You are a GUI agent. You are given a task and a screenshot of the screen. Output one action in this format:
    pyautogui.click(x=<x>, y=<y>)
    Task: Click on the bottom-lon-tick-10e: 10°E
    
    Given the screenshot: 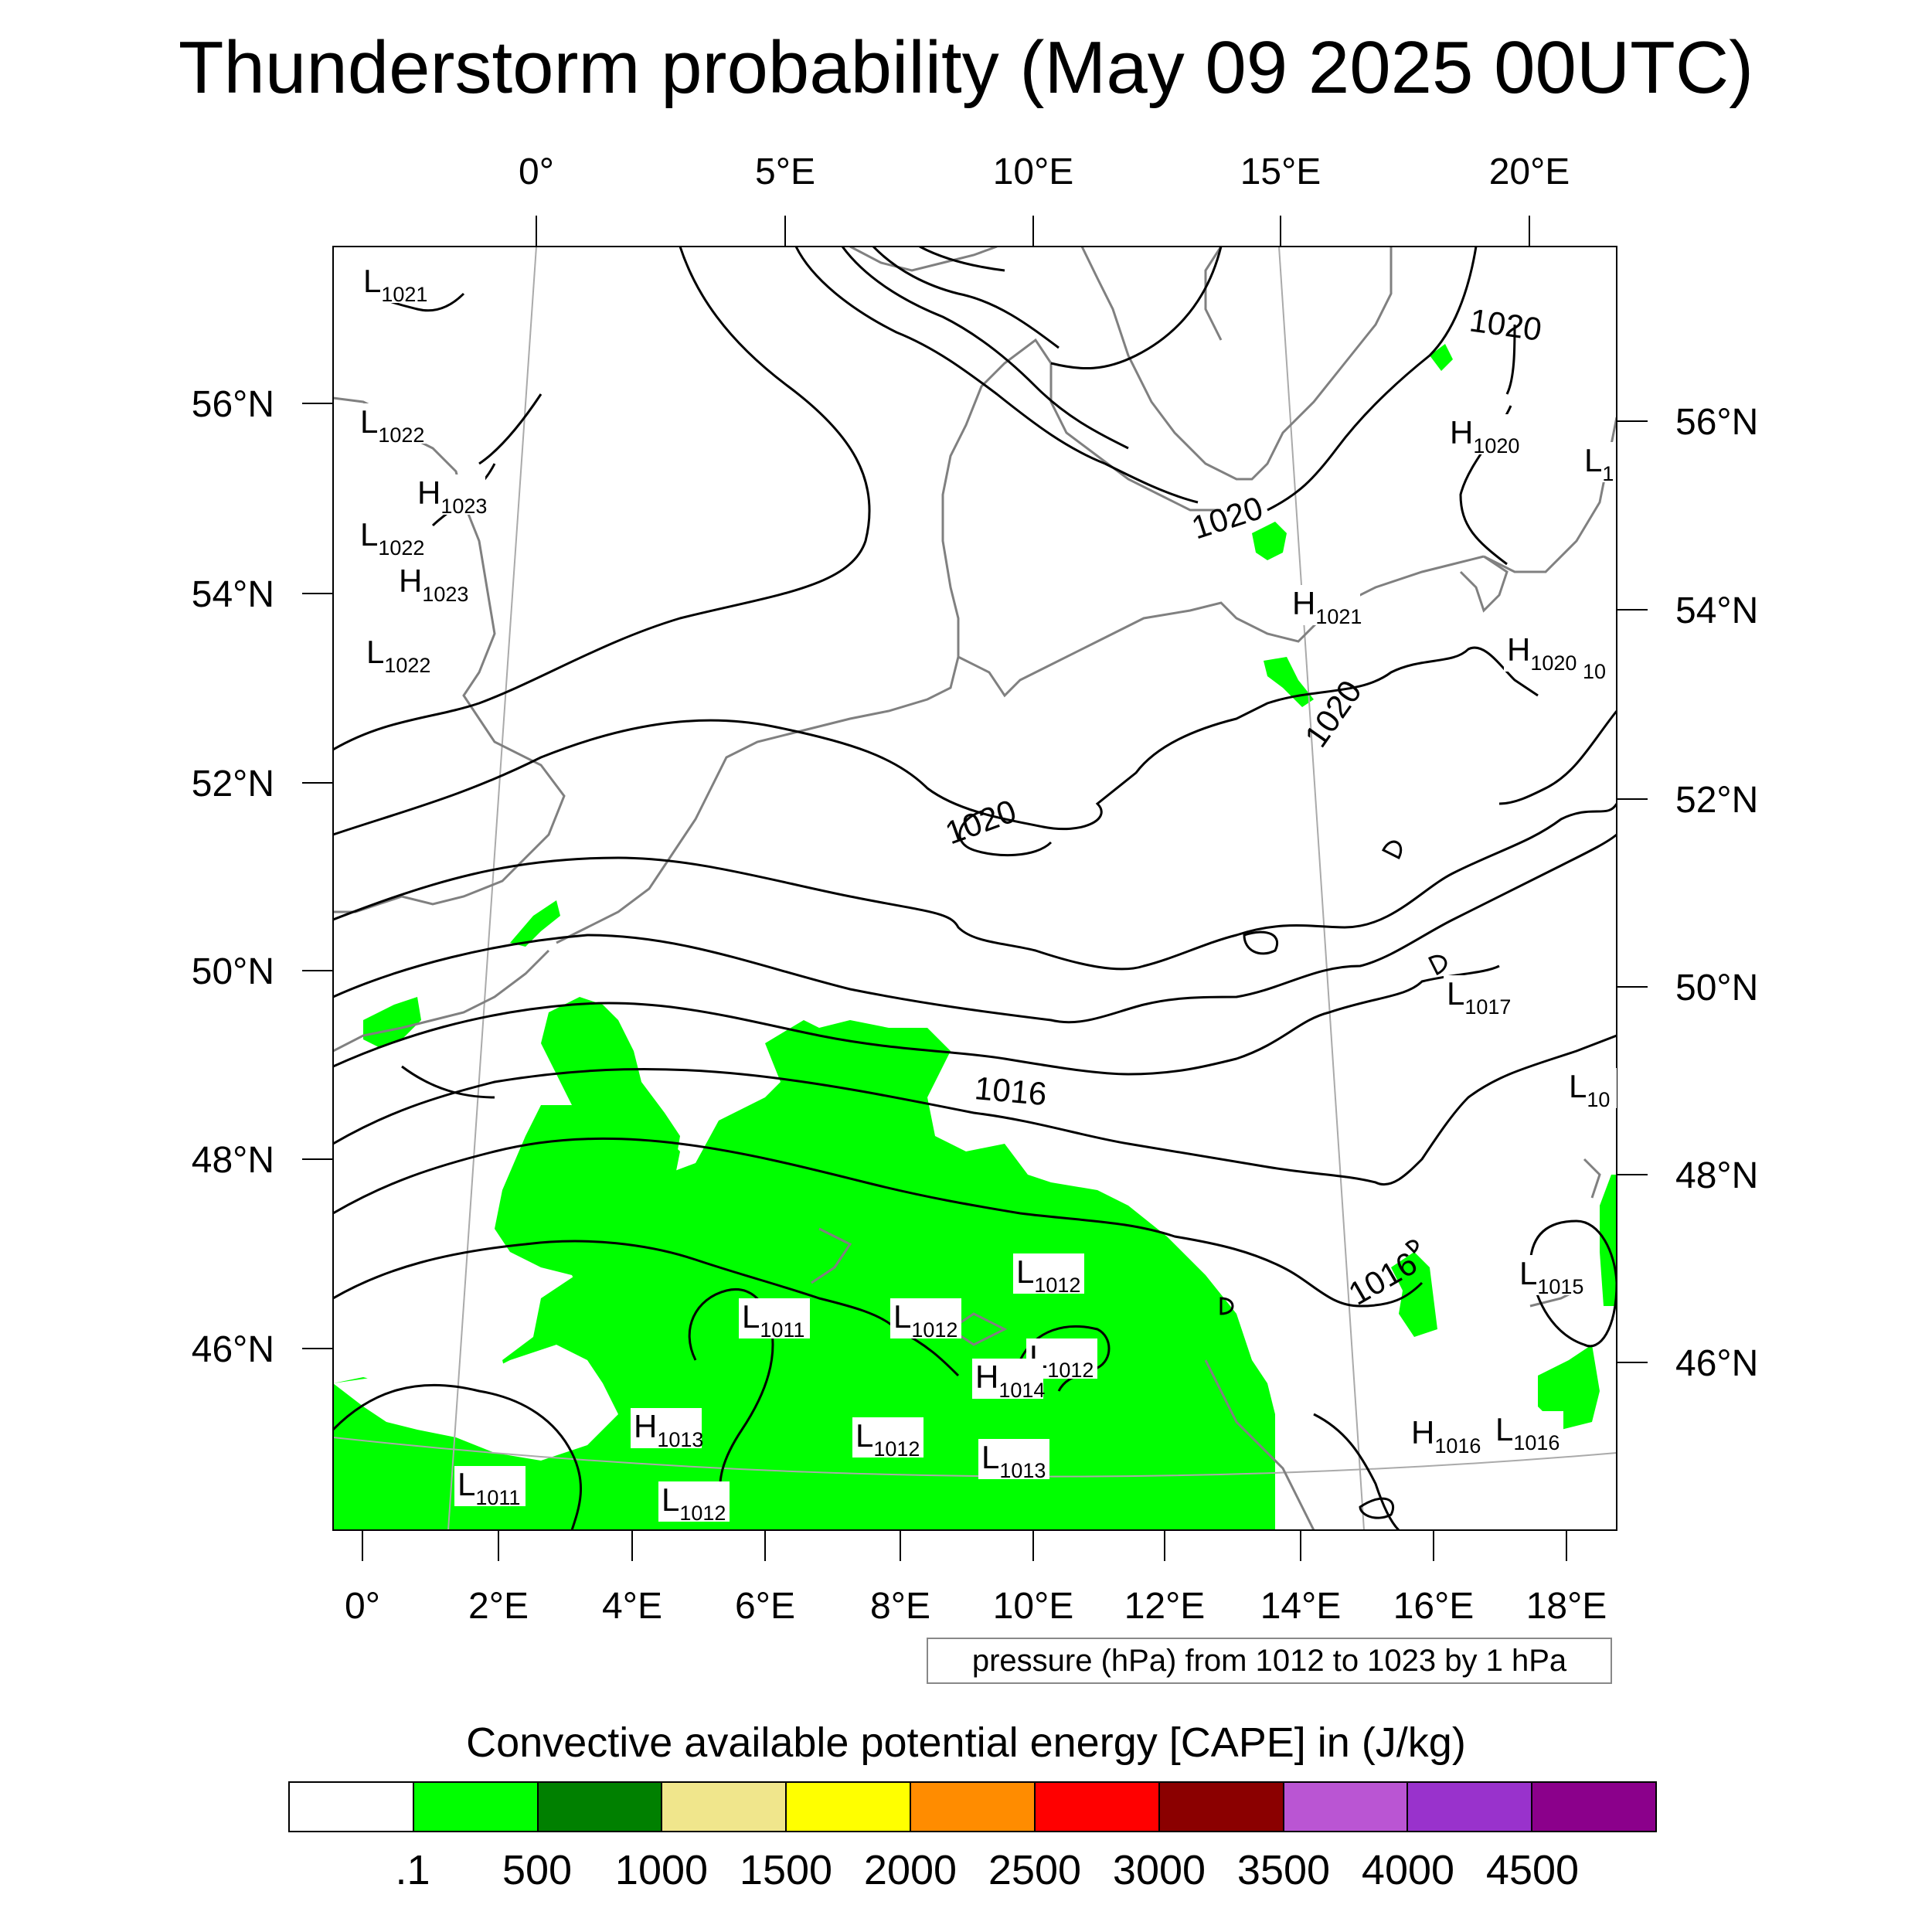 What is the action you would take?
    pyautogui.click(x=1034, y=1607)
    